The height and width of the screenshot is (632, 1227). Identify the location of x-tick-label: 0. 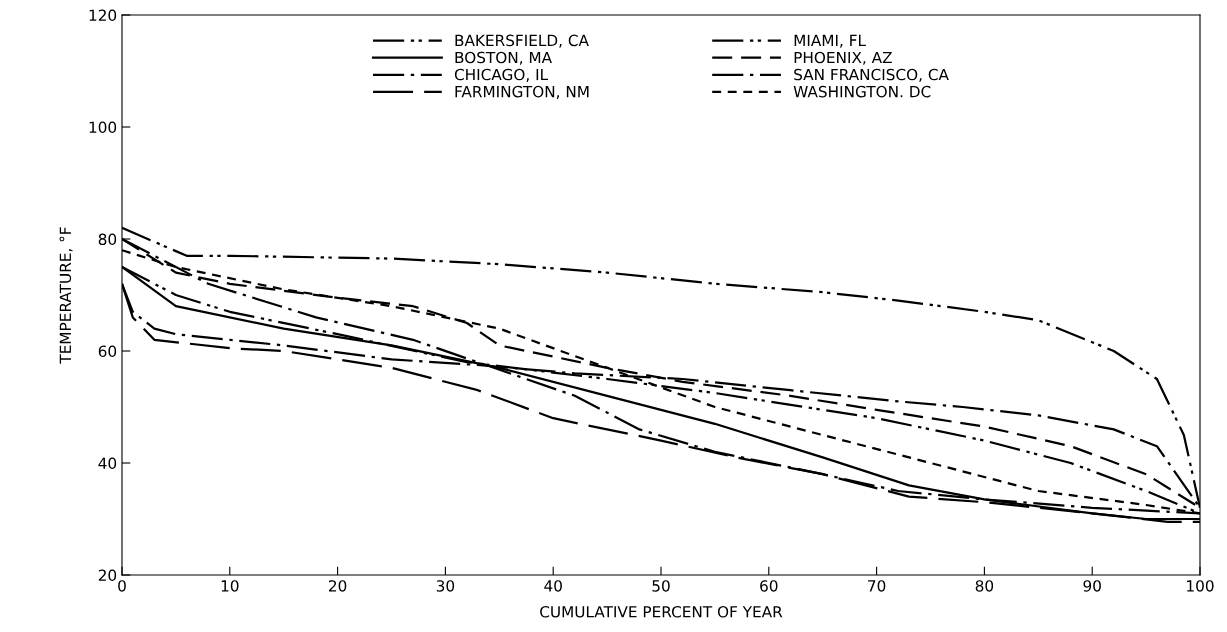
(122, 586).